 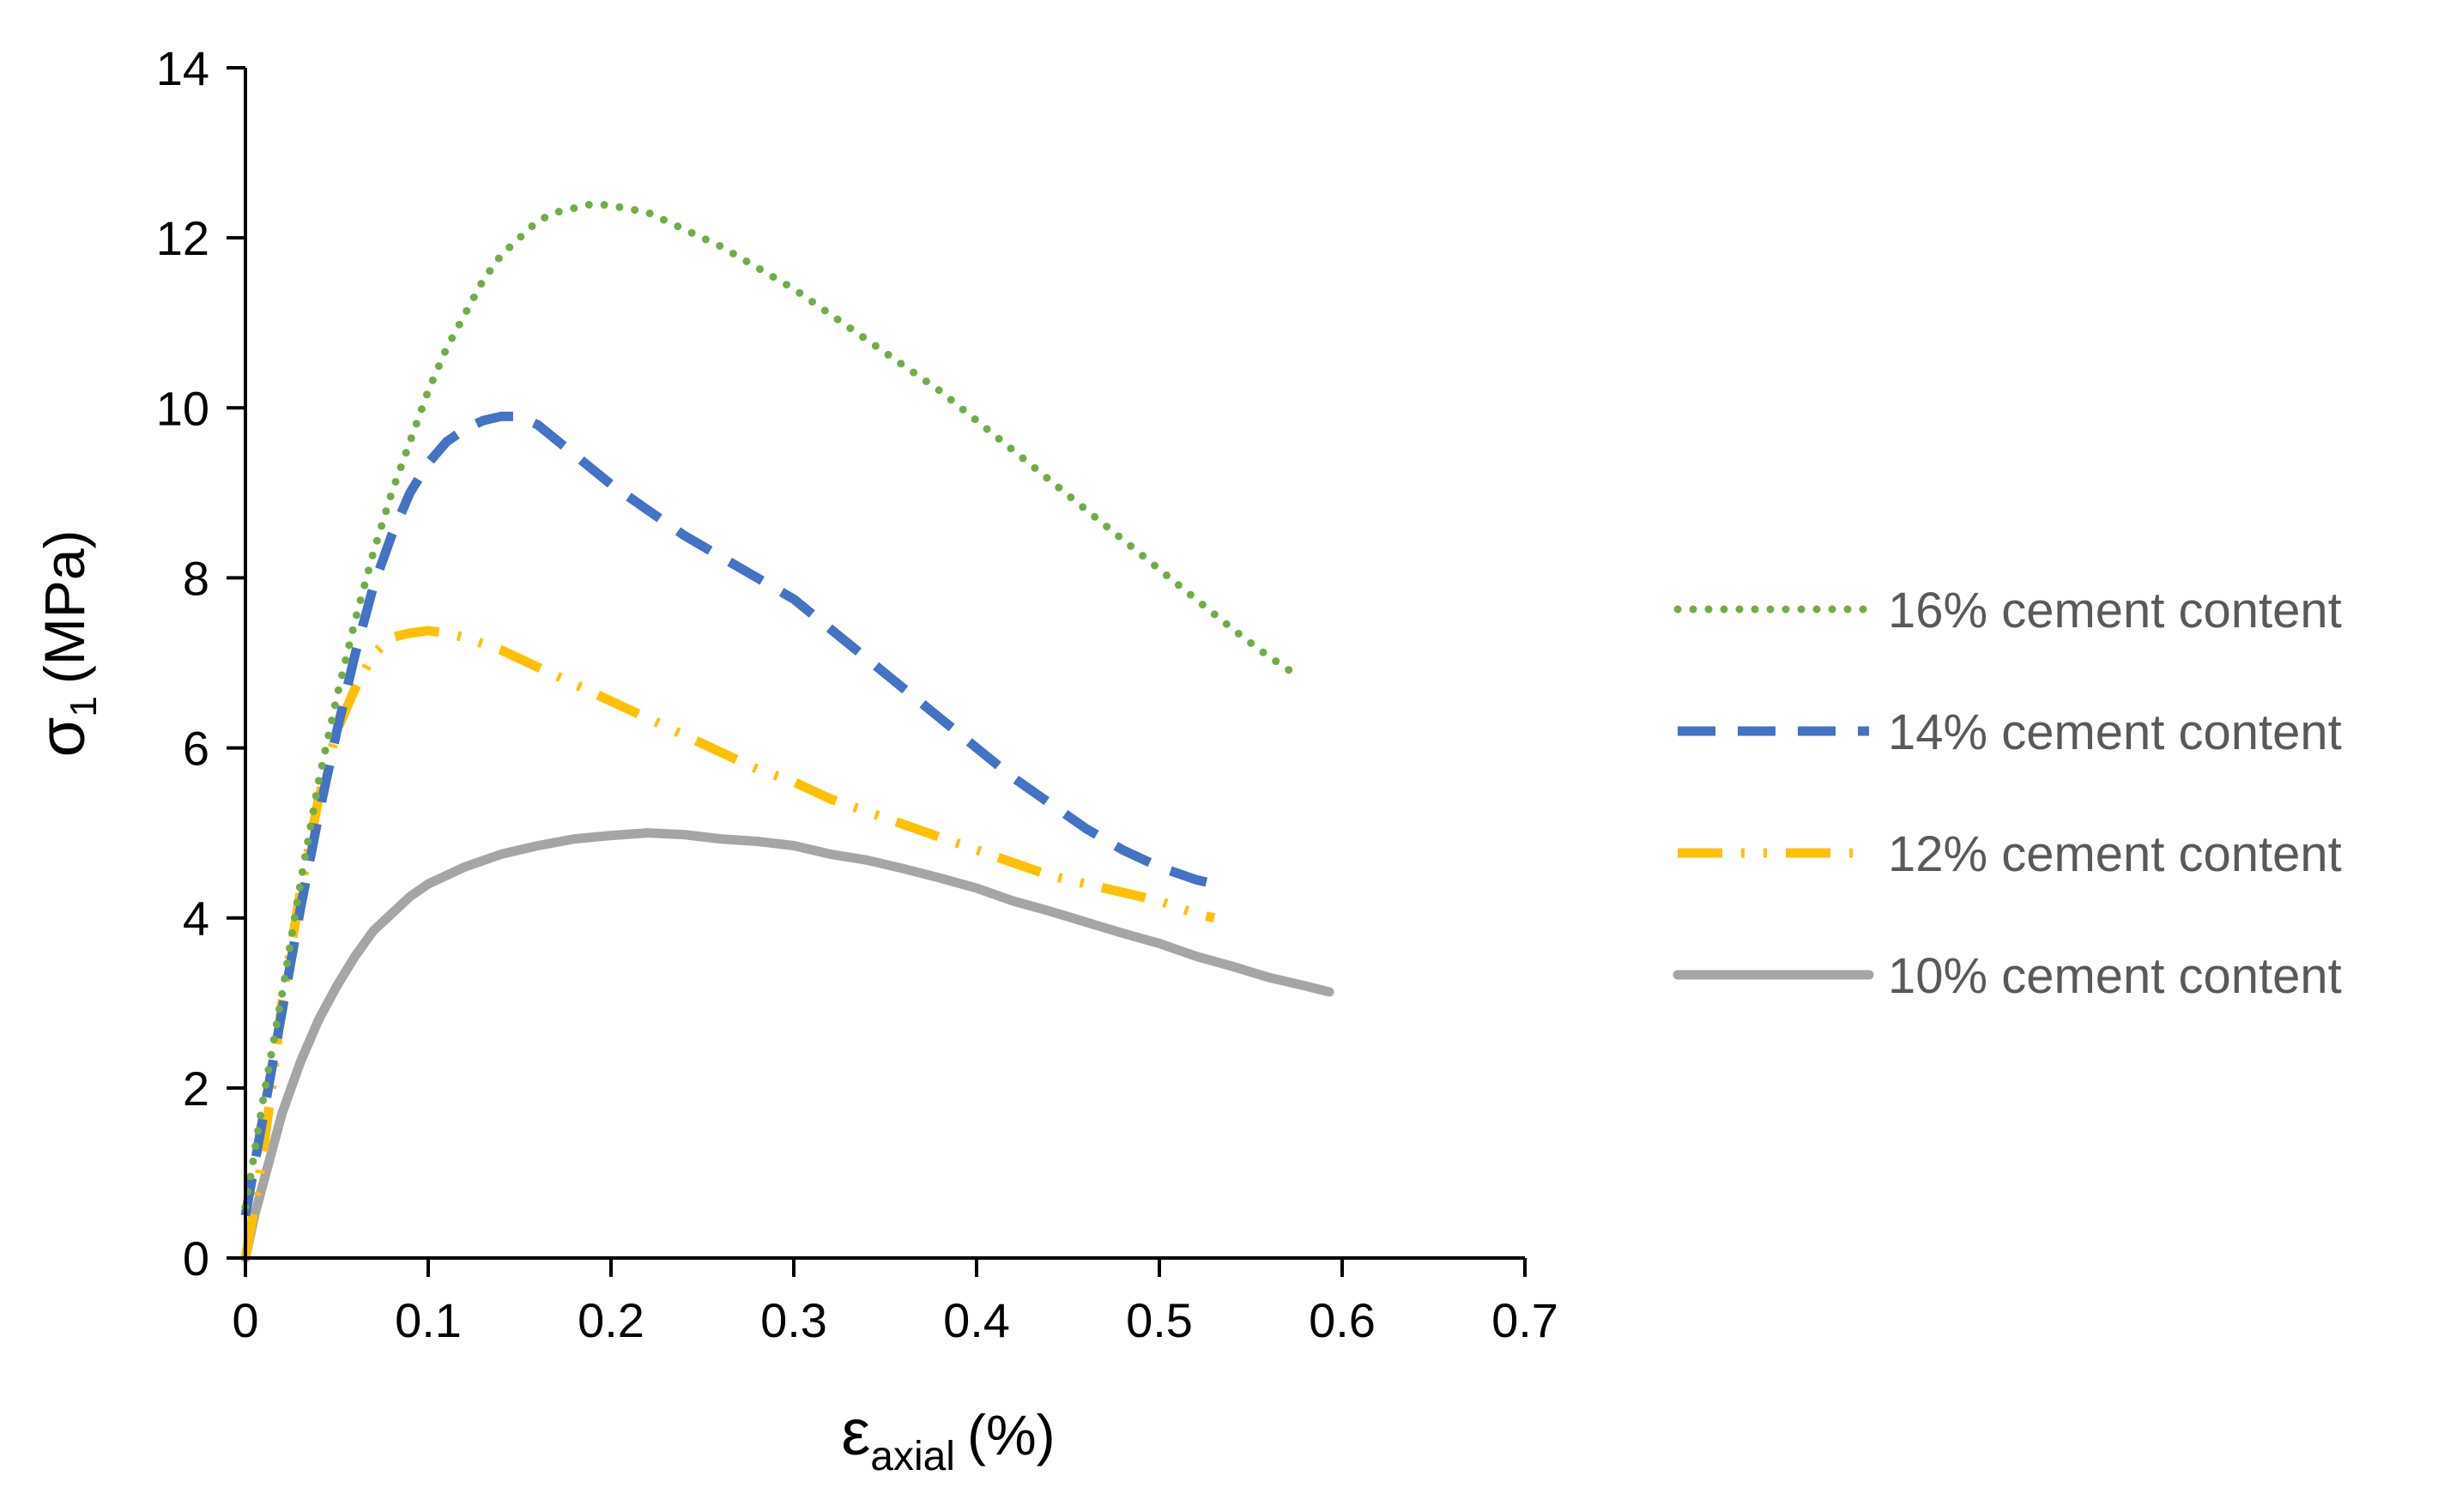 What do you see at coordinates (1524, 1320) in the screenshot?
I see `x-tick-label: 0.7` at bounding box center [1524, 1320].